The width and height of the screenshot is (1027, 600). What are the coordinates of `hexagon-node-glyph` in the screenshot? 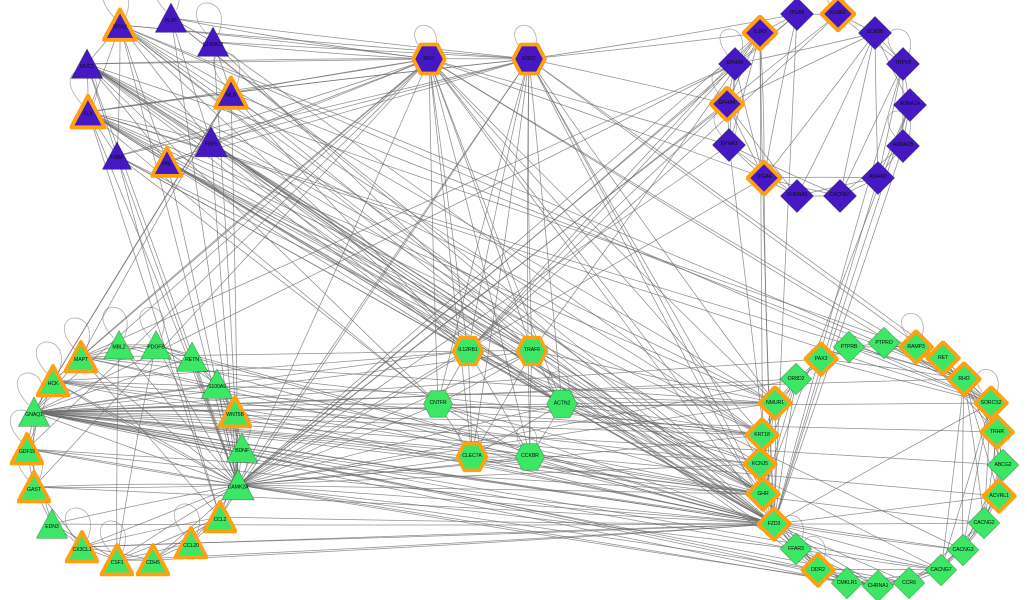 It's located at (529, 59).